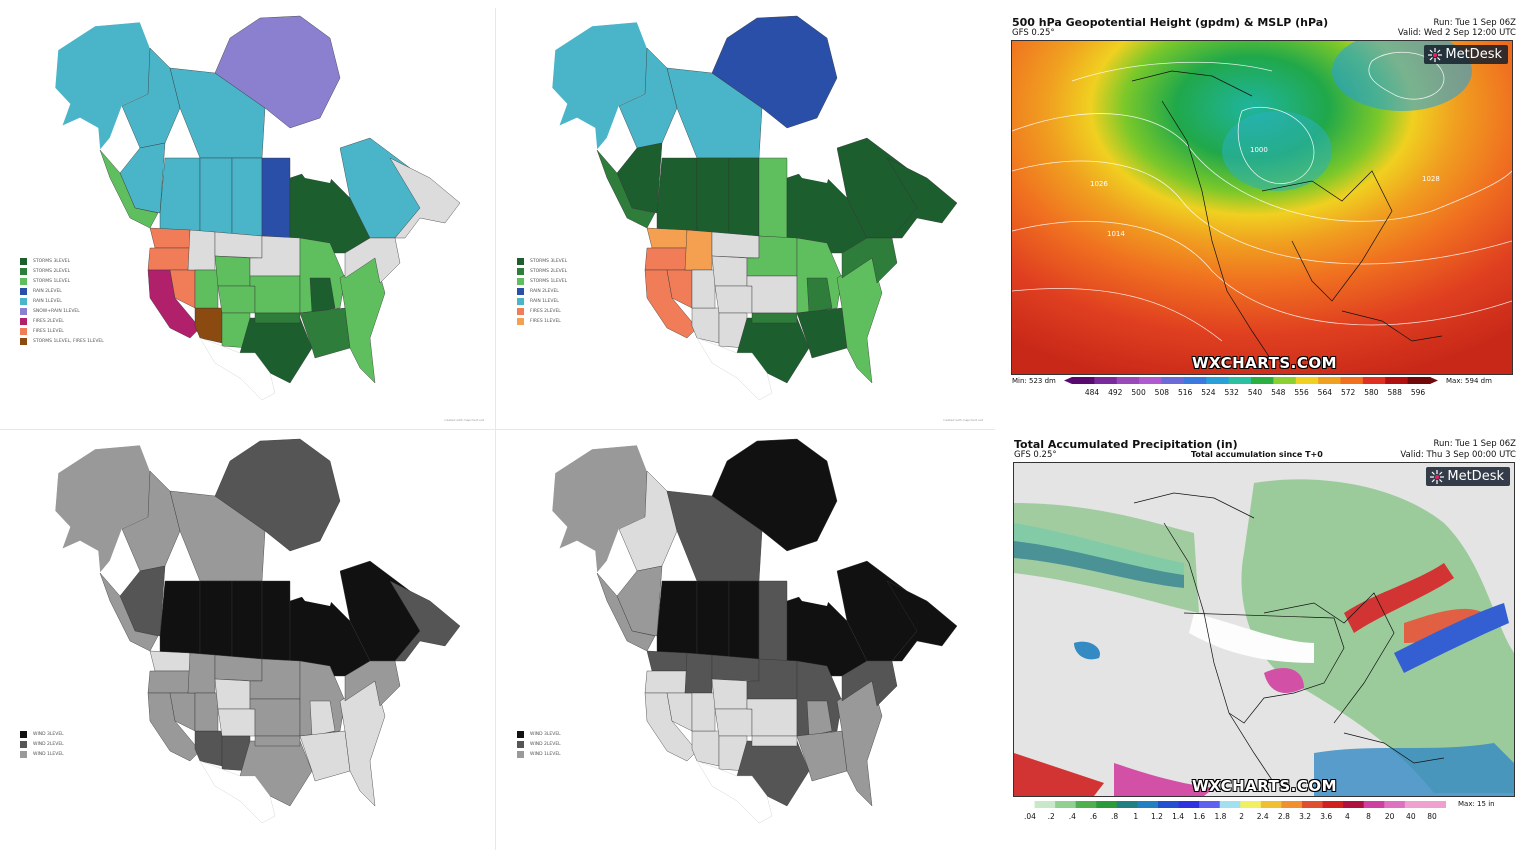 Image resolution: width=1522 pixels, height=862 pixels. I want to click on region-oklahoma, so click(277, 318).